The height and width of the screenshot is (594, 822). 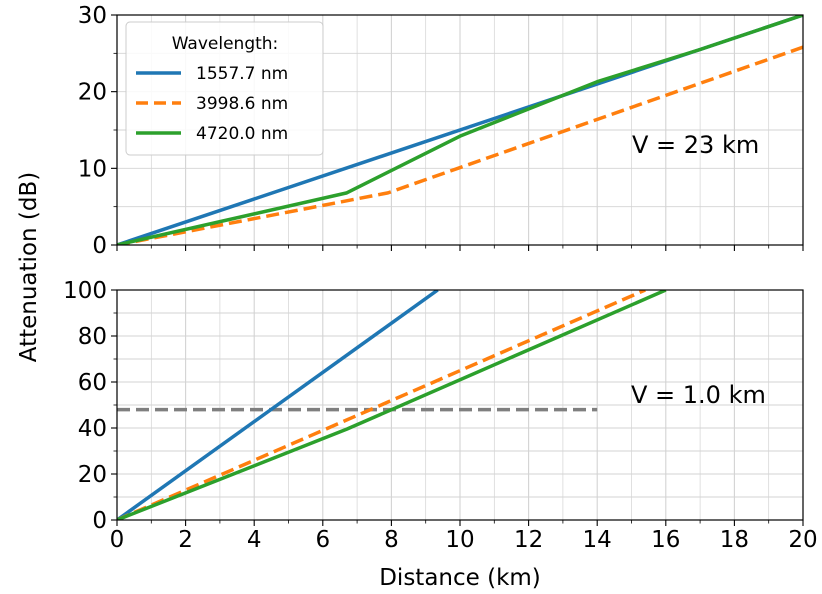 I want to click on x-tick-label: 16, so click(x=665, y=540).